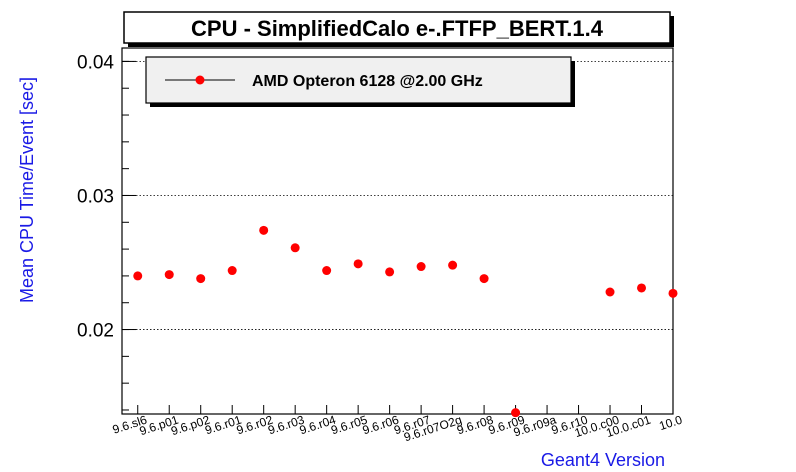 The image size is (796, 472). What do you see at coordinates (106, 231) in the screenshot?
I see `y-axis: 0.02 0.03 0.04` at bounding box center [106, 231].